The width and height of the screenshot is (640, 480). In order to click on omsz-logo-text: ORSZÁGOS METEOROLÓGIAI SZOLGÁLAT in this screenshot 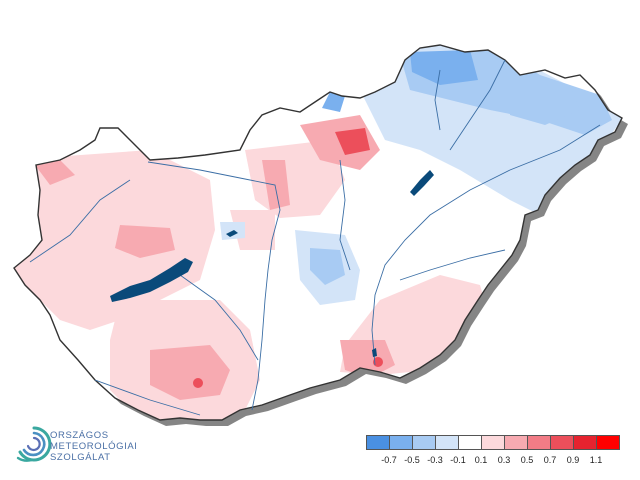, I will do `click(94, 446)`.